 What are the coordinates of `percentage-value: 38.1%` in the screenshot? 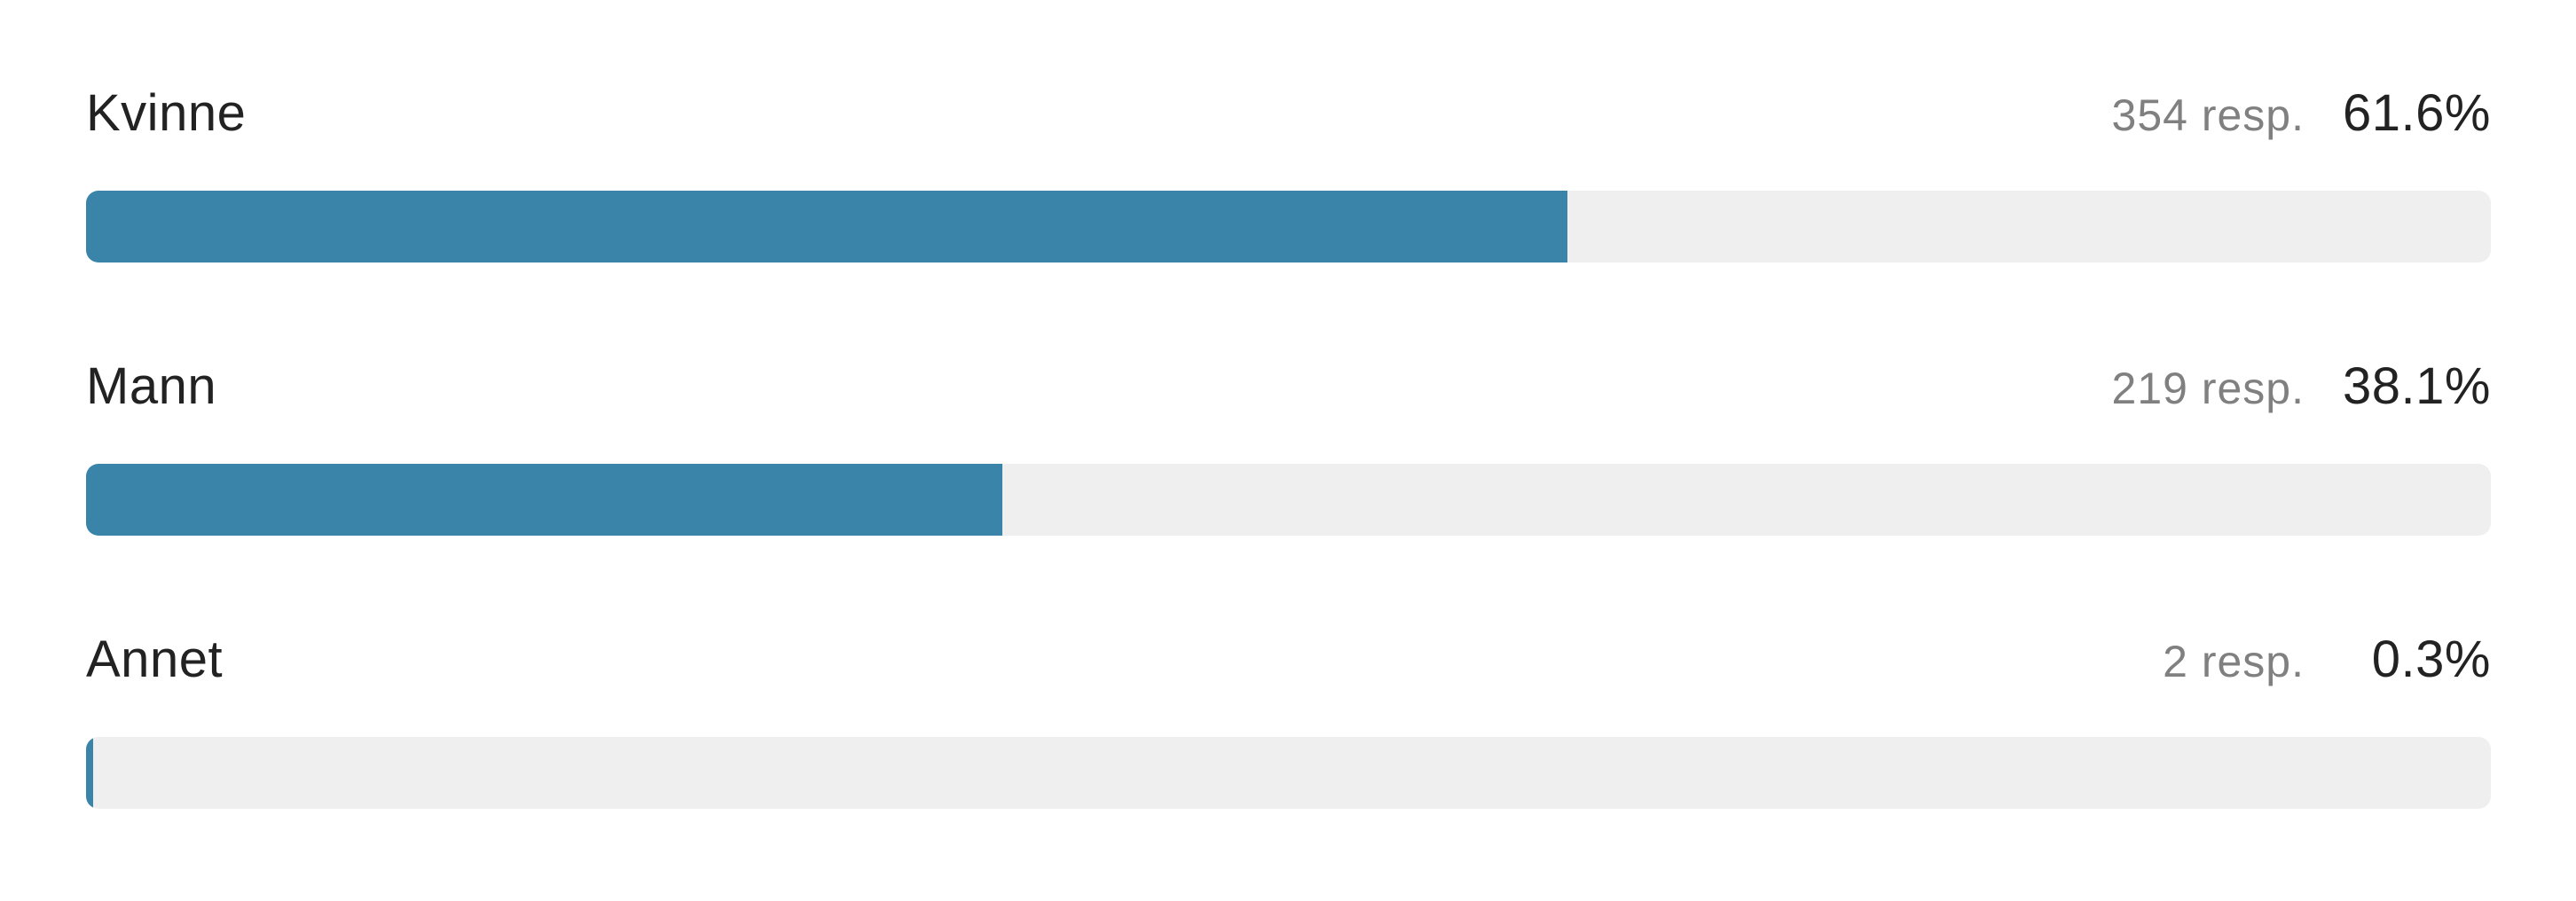 It's located at (2417, 386).